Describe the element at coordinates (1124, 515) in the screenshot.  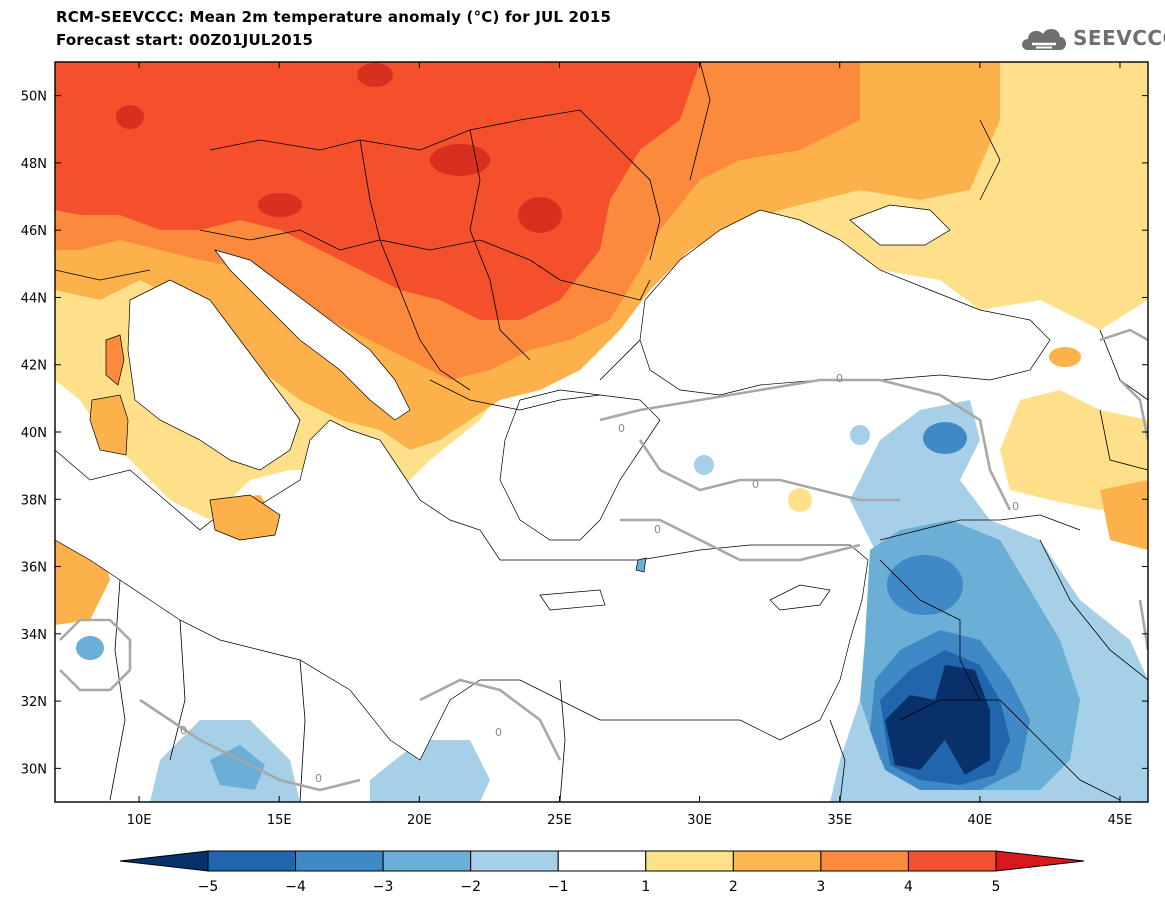
I see `anomaly-region-warm3` at that location.